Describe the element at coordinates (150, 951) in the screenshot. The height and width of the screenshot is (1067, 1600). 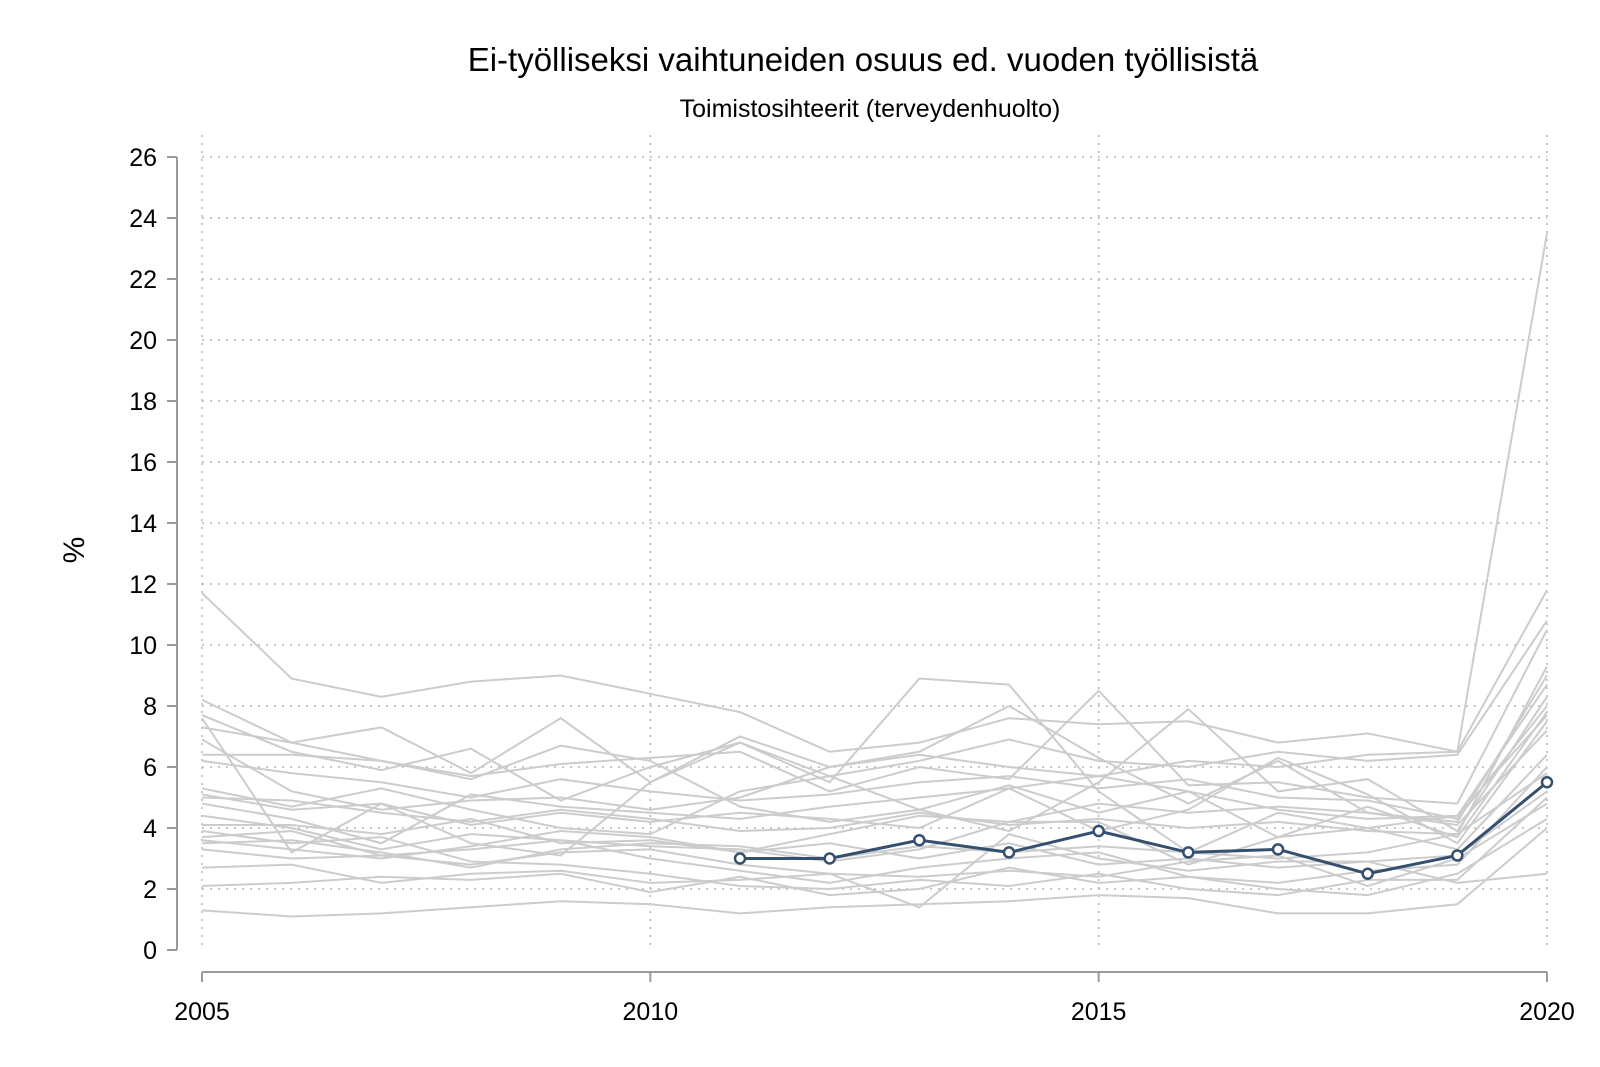
I see `y-tick-label: 0` at that location.